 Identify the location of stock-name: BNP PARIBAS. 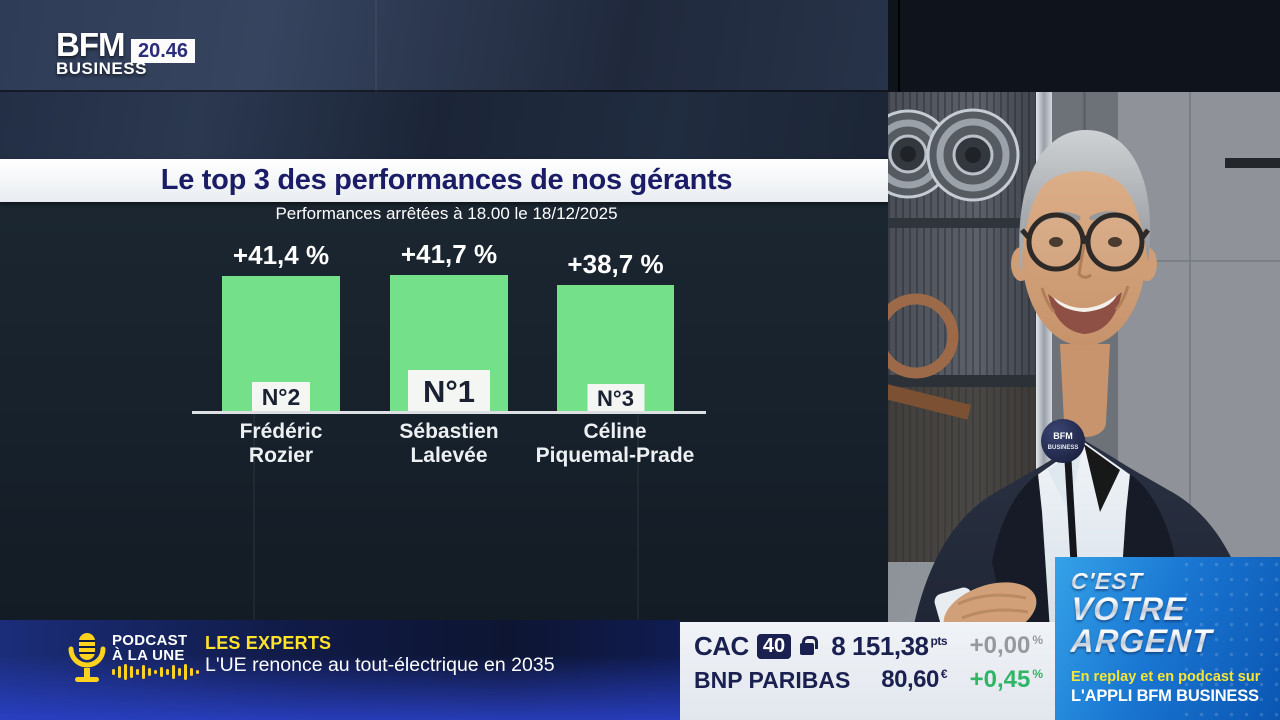
(772, 679).